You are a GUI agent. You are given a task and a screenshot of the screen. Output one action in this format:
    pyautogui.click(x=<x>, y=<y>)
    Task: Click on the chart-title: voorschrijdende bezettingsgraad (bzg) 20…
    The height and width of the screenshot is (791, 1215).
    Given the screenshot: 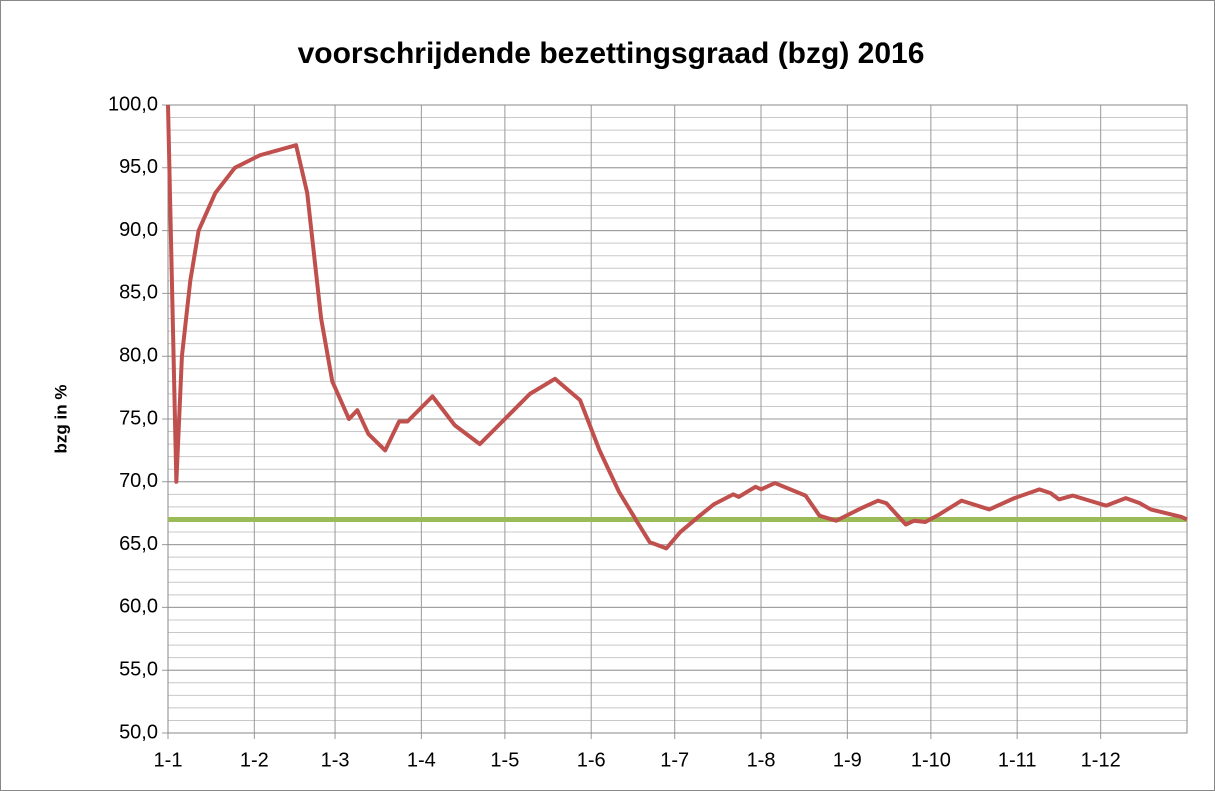 What is the action you would take?
    pyautogui.click(x=611, y=53)
    